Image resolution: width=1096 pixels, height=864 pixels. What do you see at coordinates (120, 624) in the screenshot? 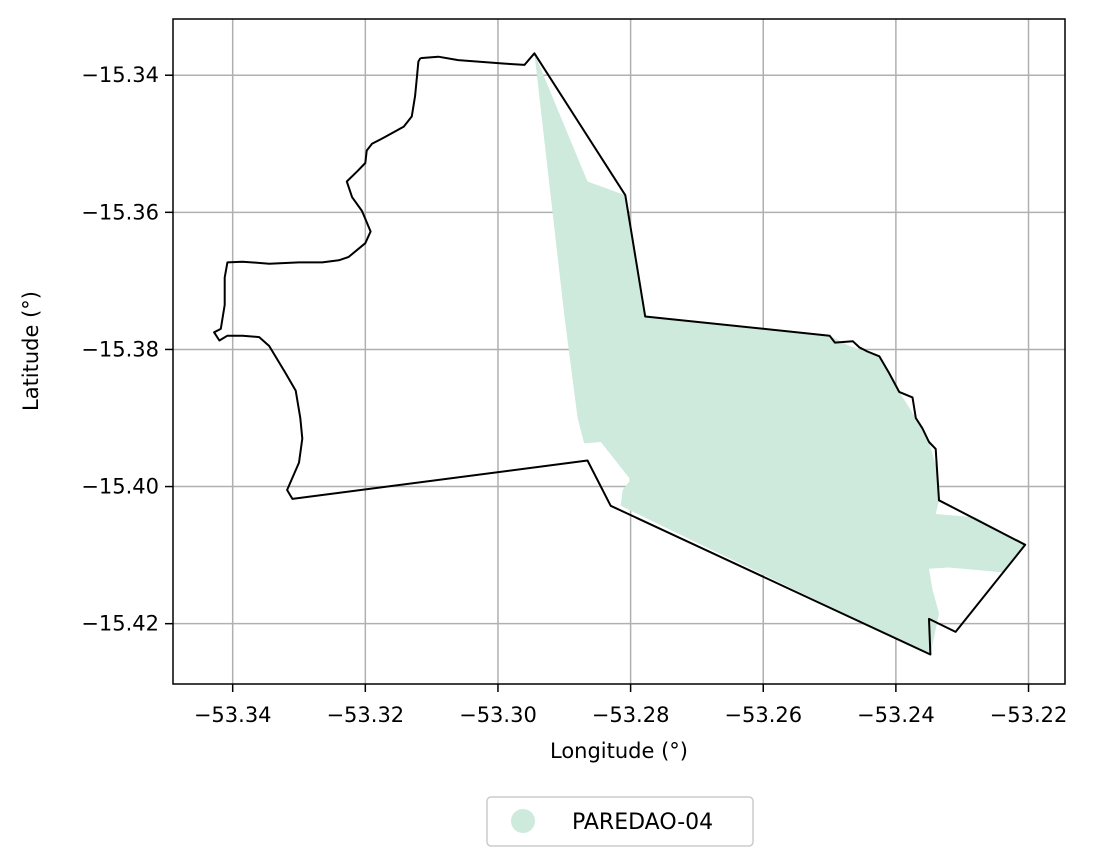
I see `y-tick-label-4: −15.42` at bounding box center [120, 624].